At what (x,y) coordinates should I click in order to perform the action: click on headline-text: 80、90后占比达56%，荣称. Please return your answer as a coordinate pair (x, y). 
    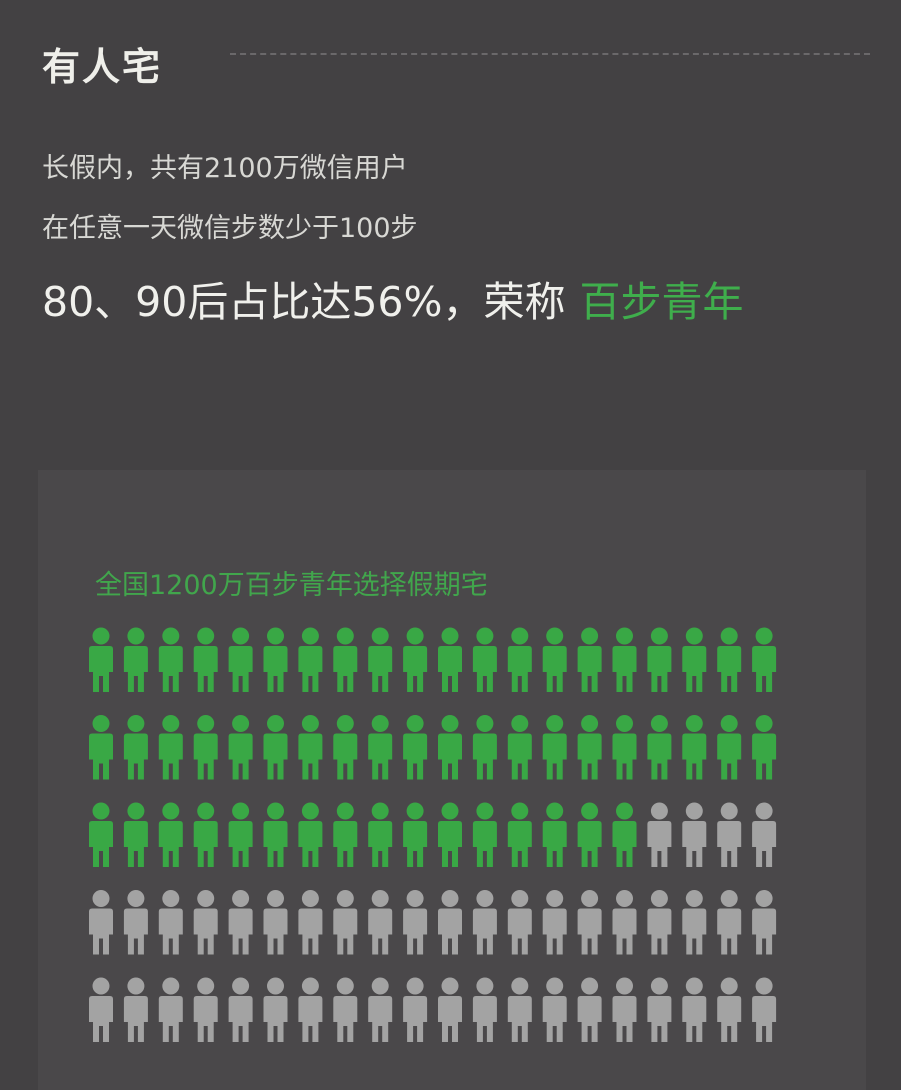
    Looking at the image, I should click on (304, 302).